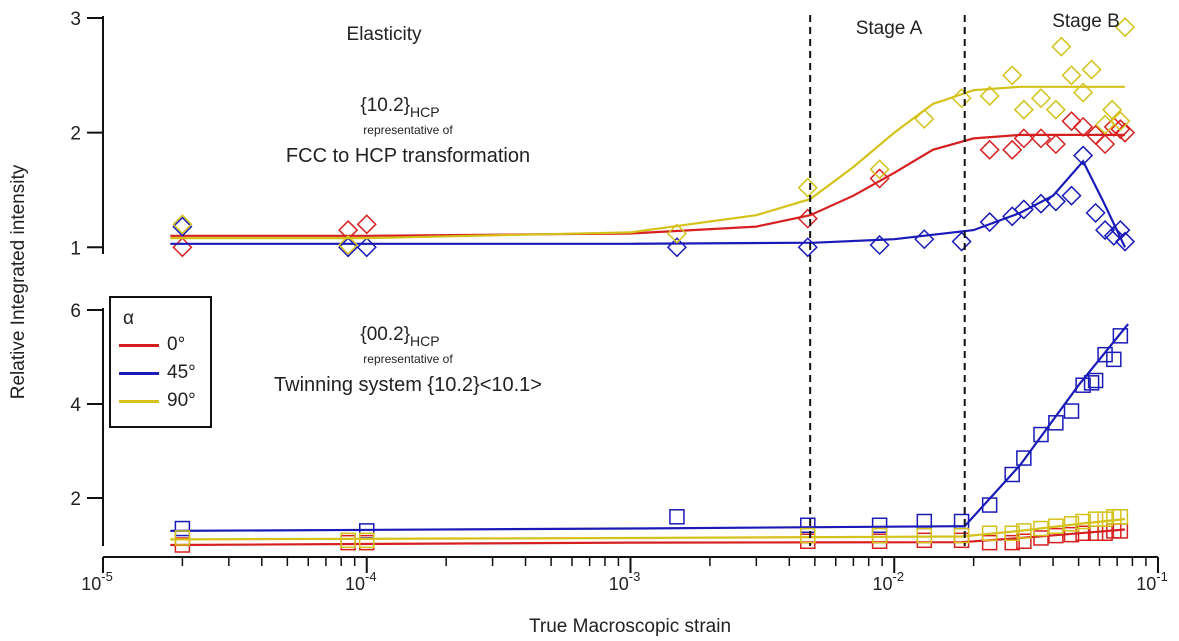  I want to click on panel-label-sub-bottom: HCP, so click(425, 341).